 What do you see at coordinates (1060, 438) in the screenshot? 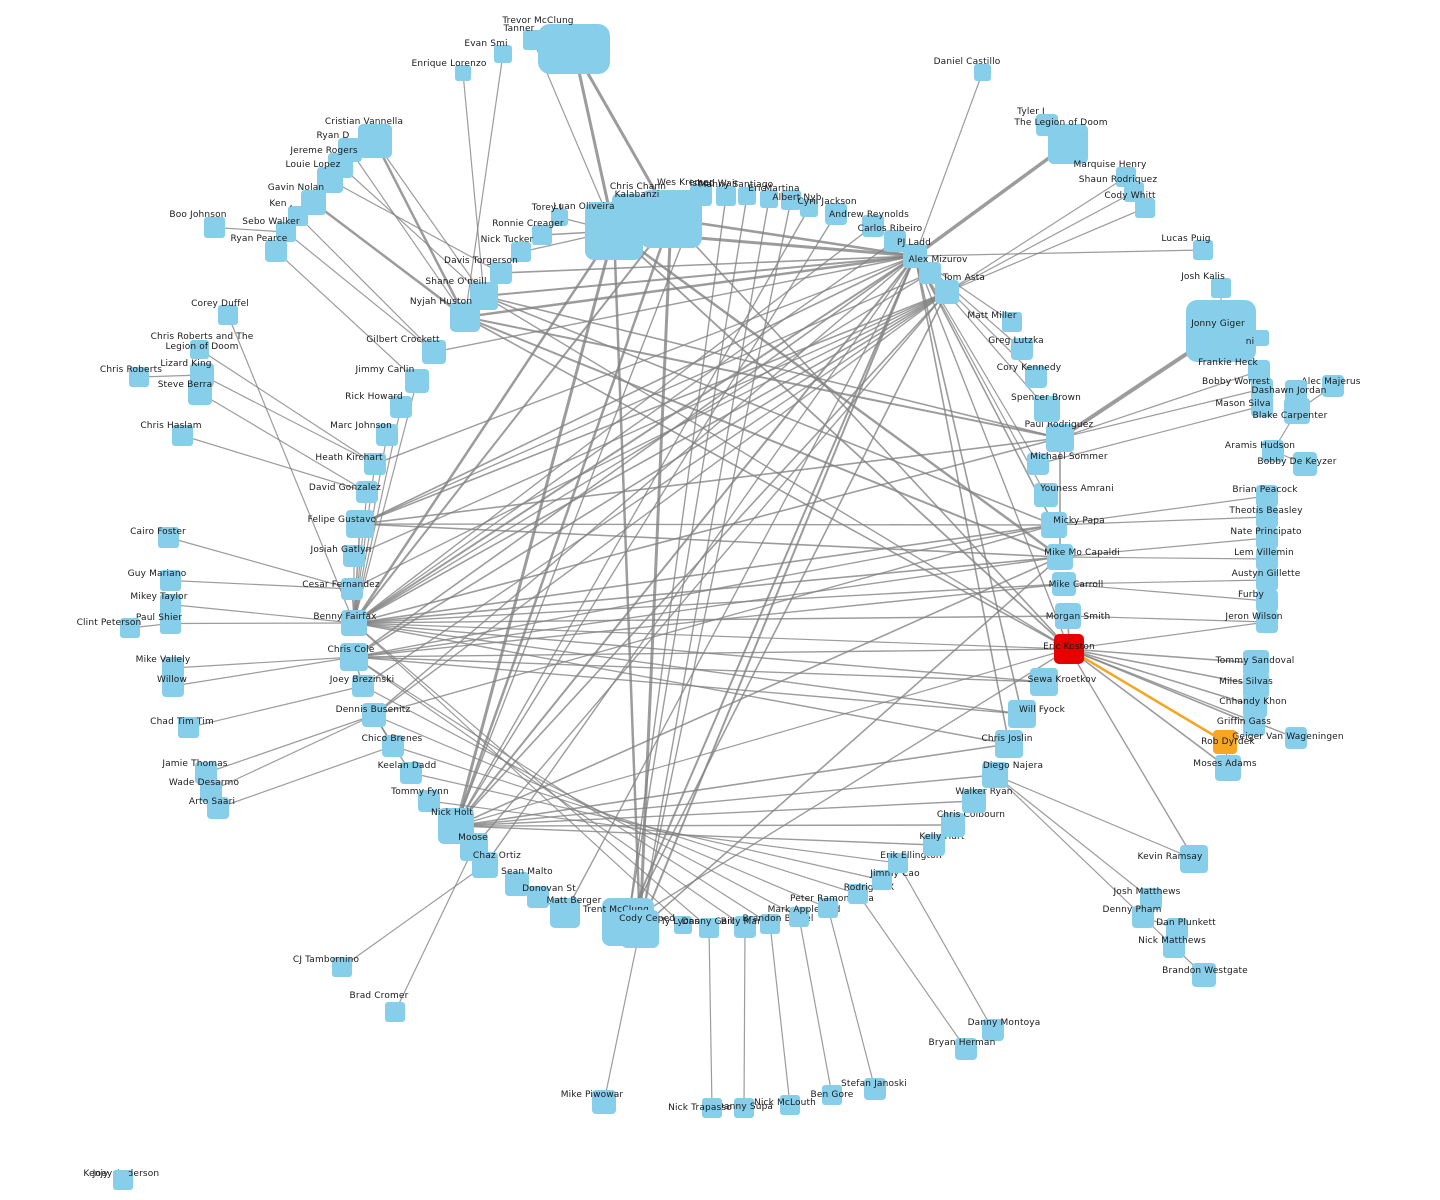
I see `graph-node-paul-rodriguez` at bounding box center [1060, 438].